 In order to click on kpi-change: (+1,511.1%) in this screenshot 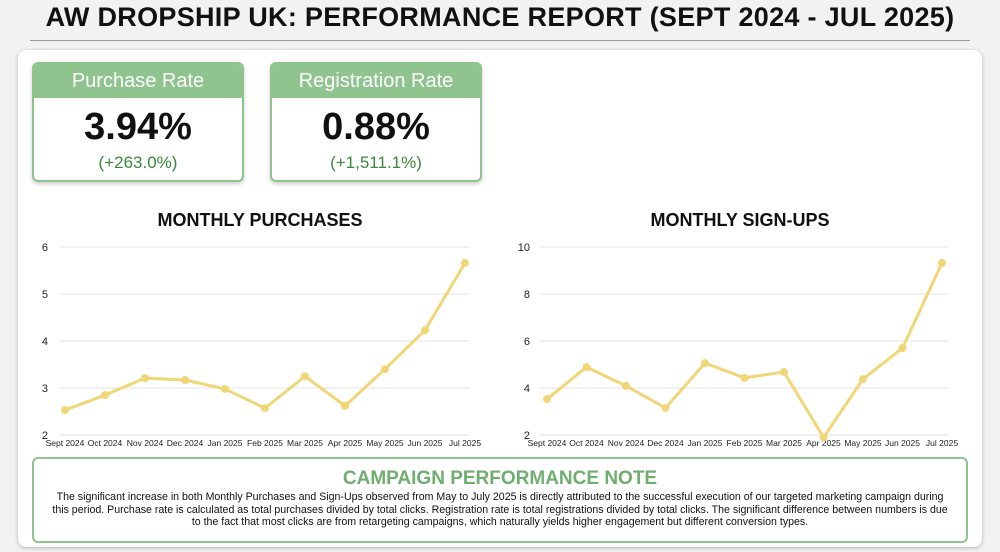, I will do `click(376, 162)`.